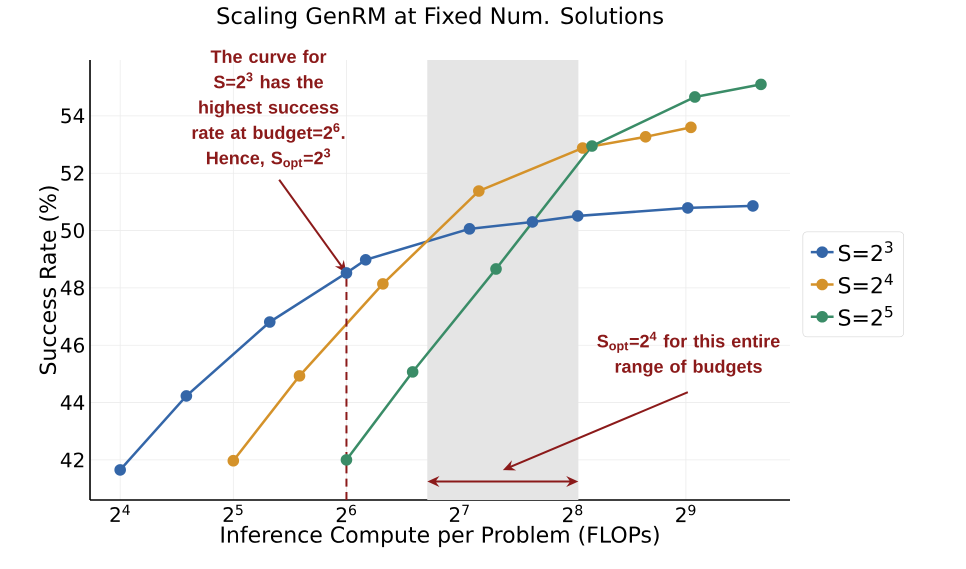 This screenshot has height=569, width=966. Describe the element at coordinates (72, 116) in the screenshot. I see `y-tick-label: 54` at that location.